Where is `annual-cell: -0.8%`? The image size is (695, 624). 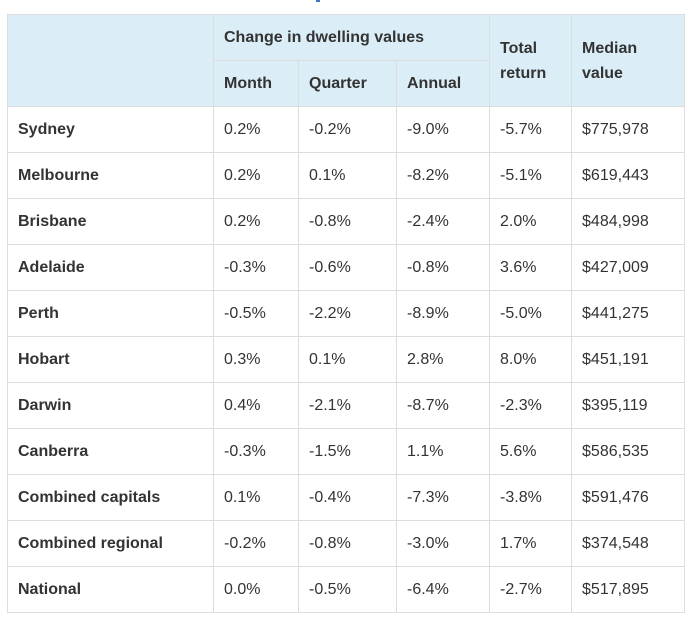 annual-cell: -0.8% is located at coordinates (443, 267).